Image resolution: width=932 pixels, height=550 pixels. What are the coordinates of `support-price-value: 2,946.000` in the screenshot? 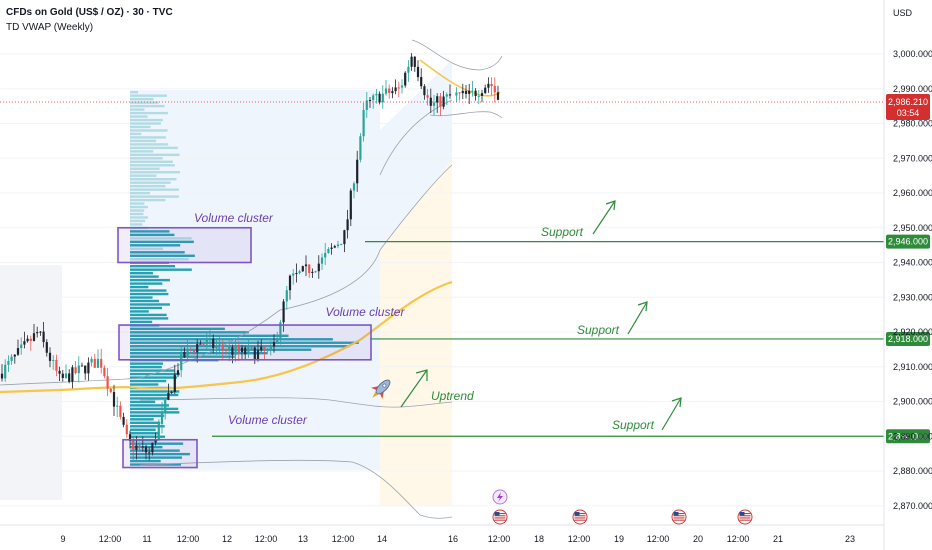 It's located at (908, 242).